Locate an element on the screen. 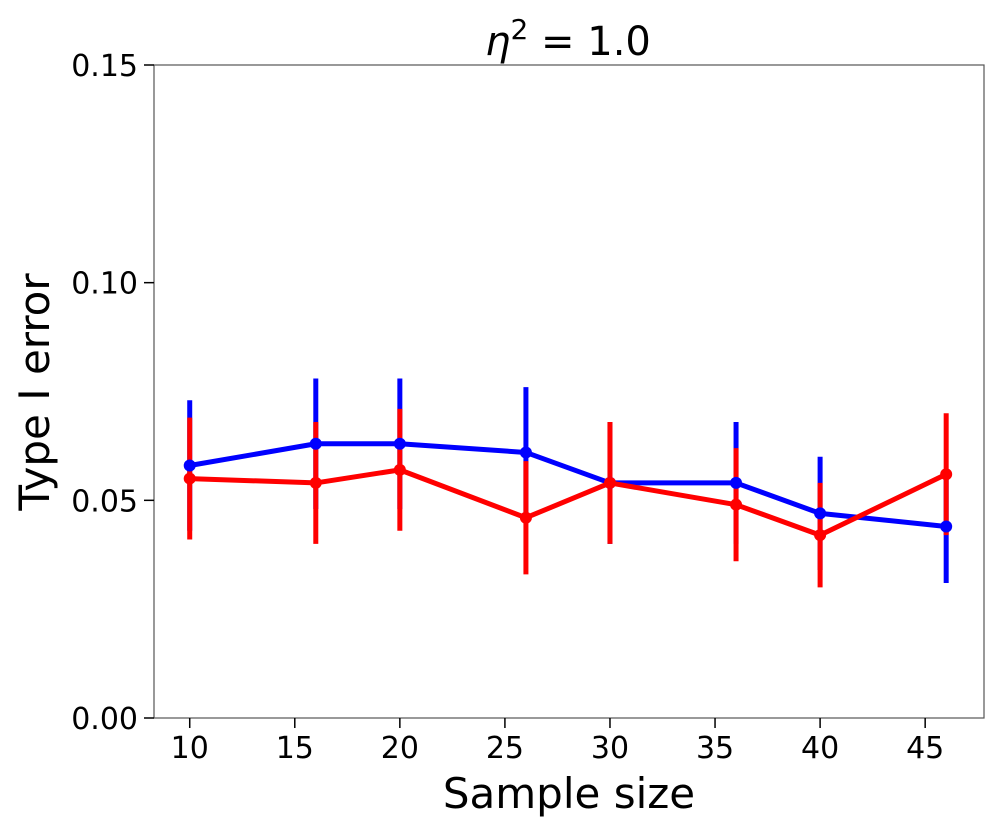 The image size is (997, 830). y-axis-title: Type I error is located at coordinates (34, 392).